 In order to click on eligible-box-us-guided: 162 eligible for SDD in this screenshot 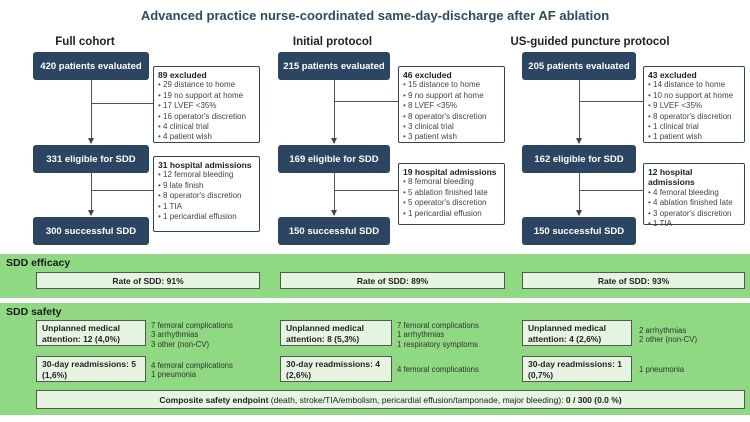, I will do `click(579, 159)`.